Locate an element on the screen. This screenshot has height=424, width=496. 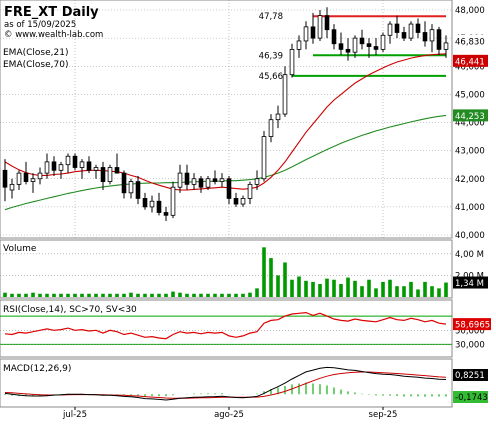
x-axis: jul-25 ago-25 sep-25 is located at coordinates (229, 413).